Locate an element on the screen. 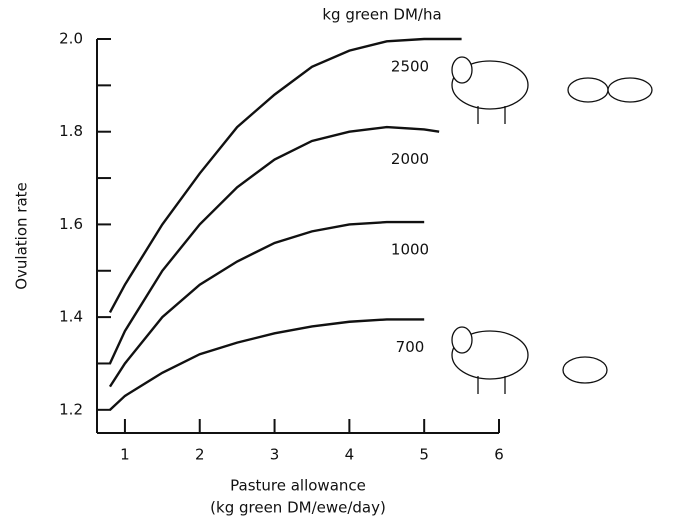 The image size is (673, 525). series-label: 2500 is located at coordinates (410, 67).